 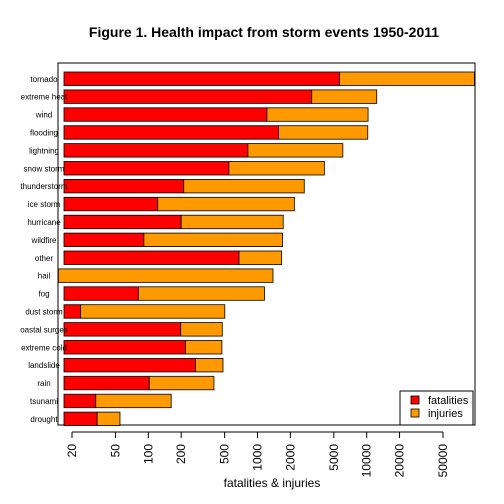 I want to click on bar-injuries-ice-storm, so click(x=226, y=204).